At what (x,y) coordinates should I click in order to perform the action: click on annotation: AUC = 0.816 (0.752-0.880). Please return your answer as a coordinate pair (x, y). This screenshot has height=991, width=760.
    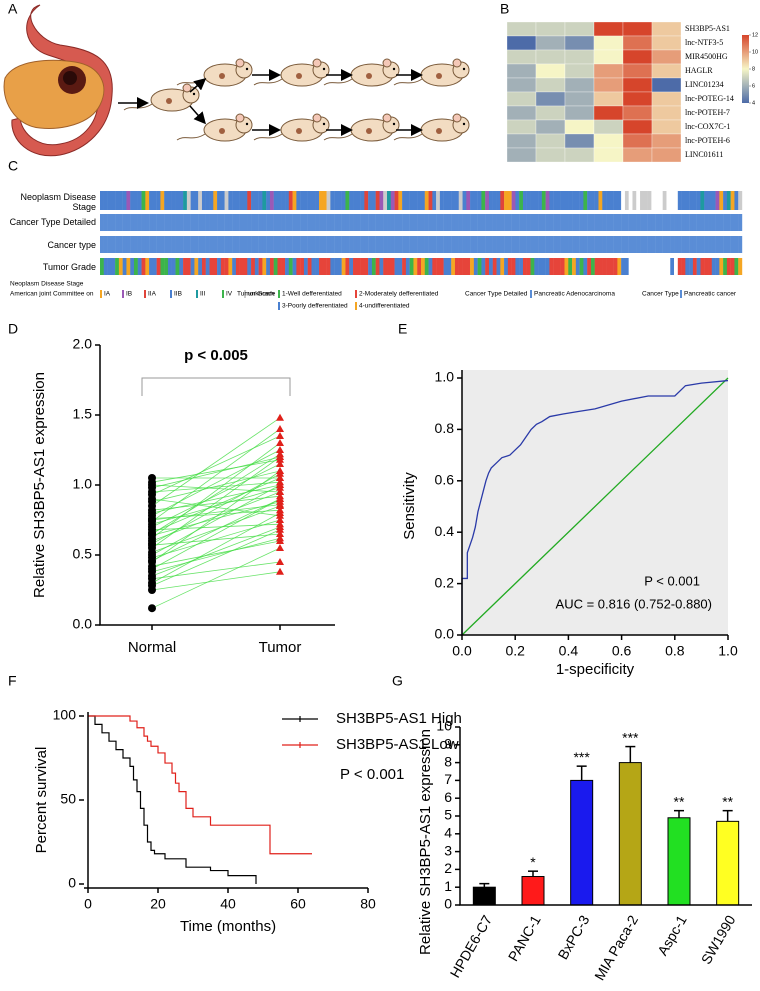
    Looking at the image, I should click on (634, 603).